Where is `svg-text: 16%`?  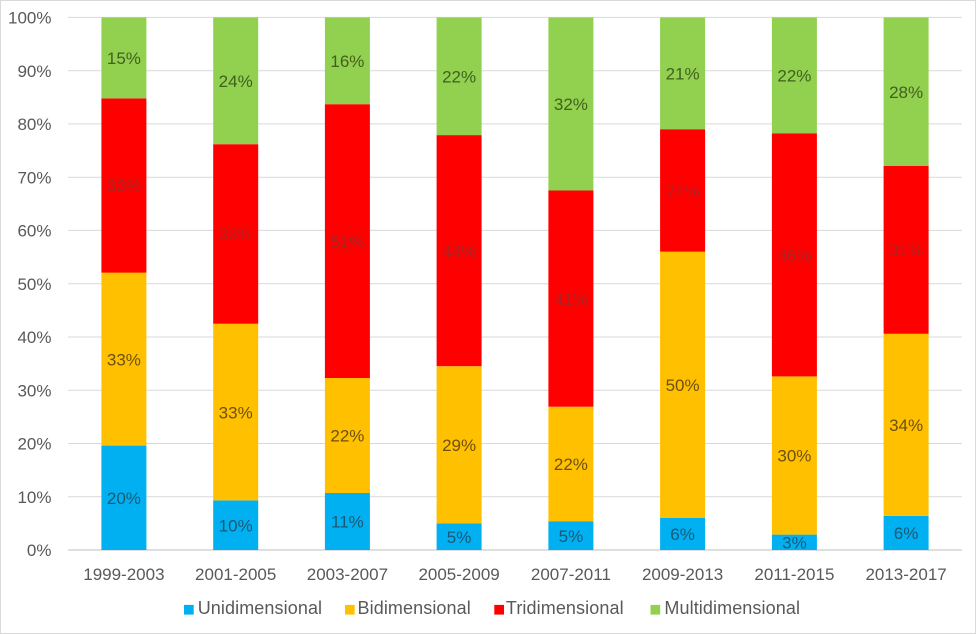
svg-text: 16% is located at coordinates (347, 61).